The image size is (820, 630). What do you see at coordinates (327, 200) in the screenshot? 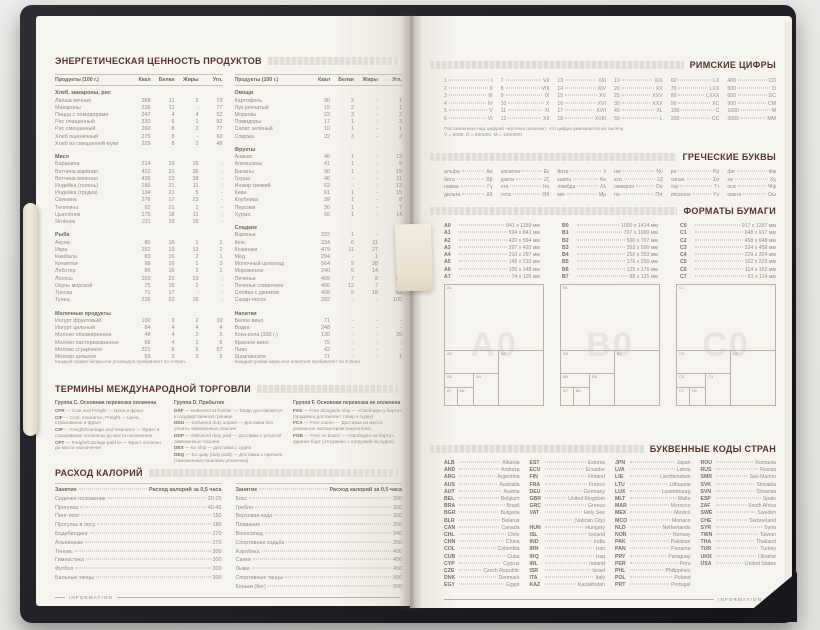
I see `food-value: 39` at bounding box center [327, 200].